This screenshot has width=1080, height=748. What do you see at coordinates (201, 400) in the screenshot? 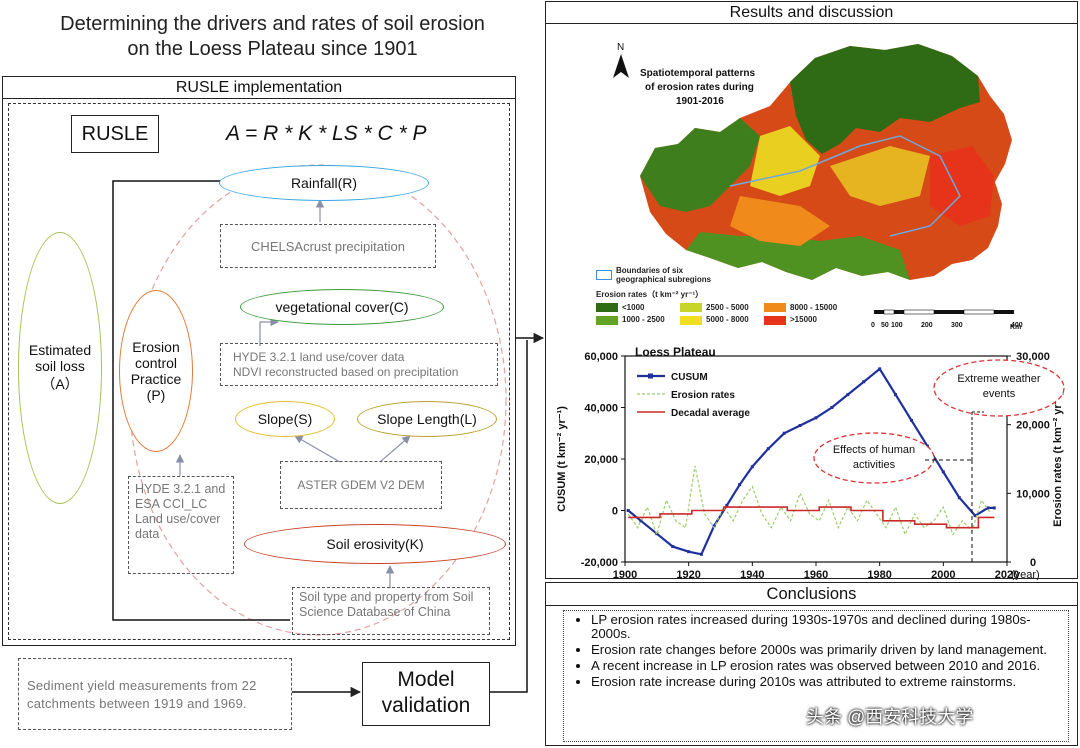
I see `bracket-line` at bounding box center [201, 400].